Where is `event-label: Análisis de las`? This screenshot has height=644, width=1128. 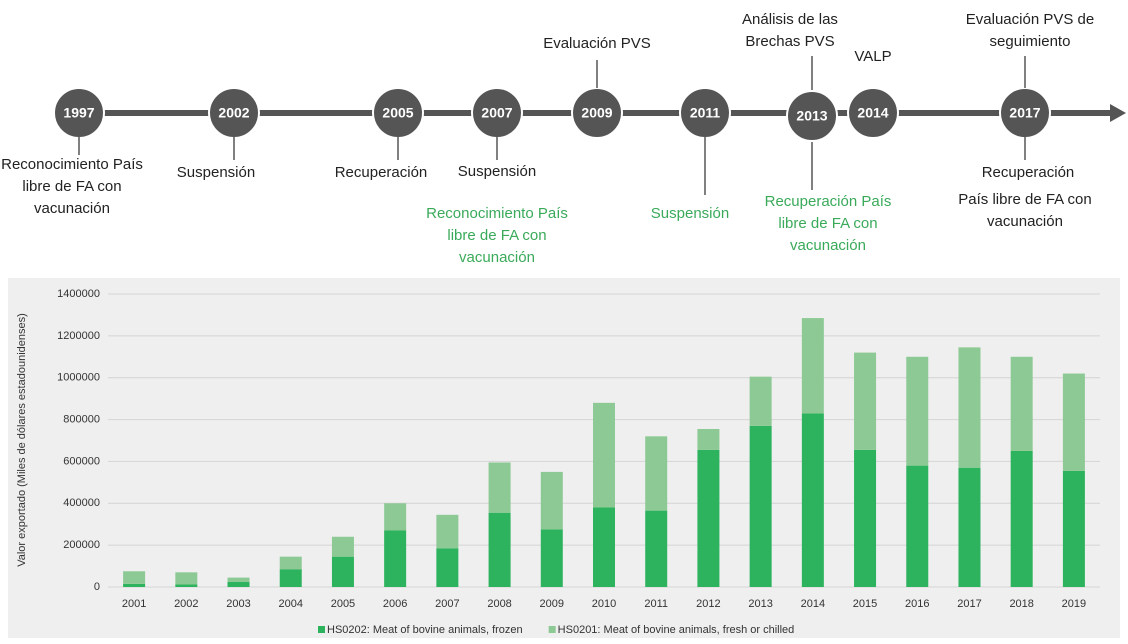 event-label: Análisis de las is located at coordinates (790, 19).